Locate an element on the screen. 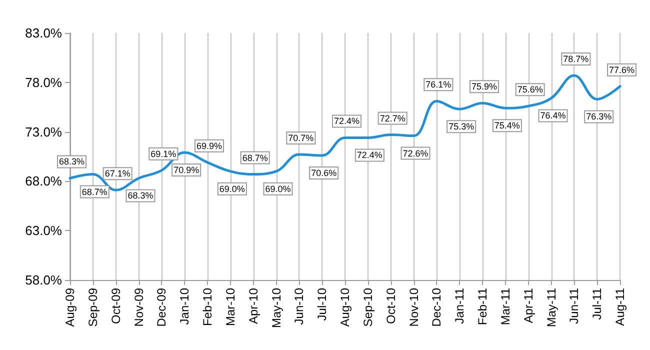  x-tick-label: Sep-09 is located at coordinates (93, 307).